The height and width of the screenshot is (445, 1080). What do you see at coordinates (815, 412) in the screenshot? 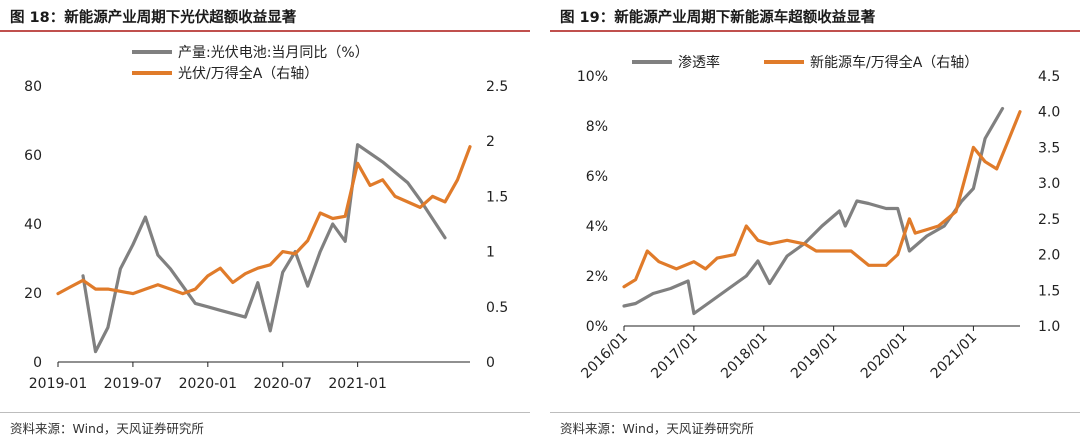
I see `right-source-divider` at bounding box center [815, 412].